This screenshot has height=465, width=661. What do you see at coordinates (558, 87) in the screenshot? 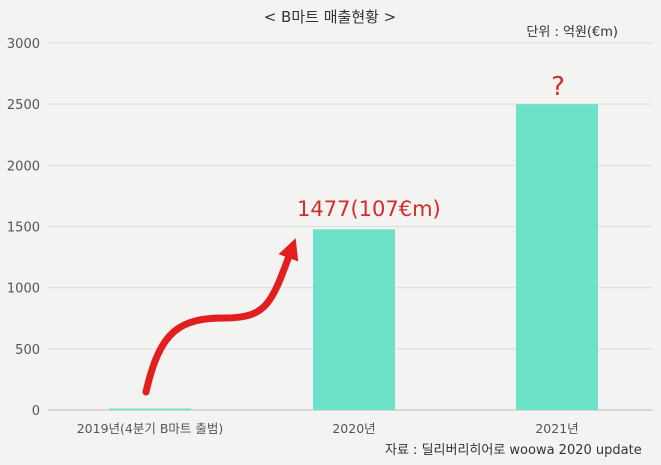
I see `annotation-2021: ?` at bounding box center [558, 87].